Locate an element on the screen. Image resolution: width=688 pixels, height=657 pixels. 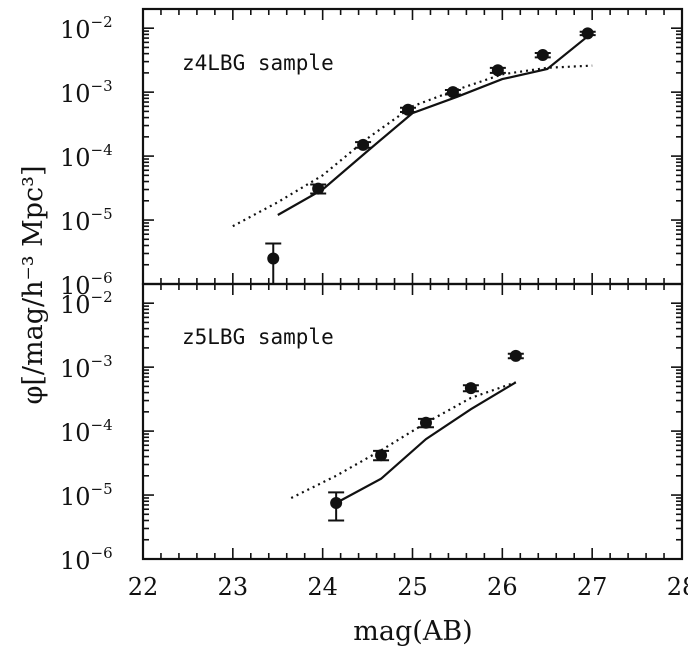
y-tick-label-bottom: 10⁻⁴ is located at coordinates (86, 431).